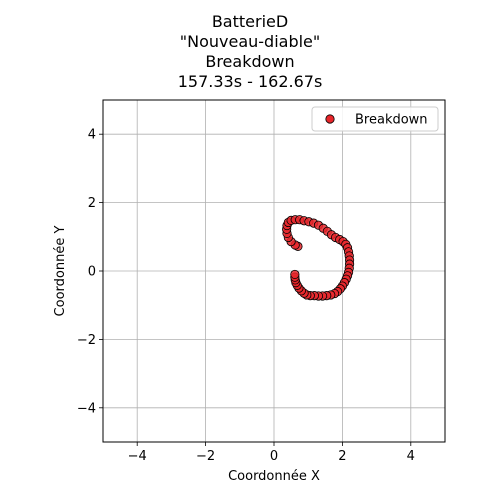  What do you see at coordinates (92, 203) in the screenshot?
I see `y-tick-label: 2` at bounding box center [92, 203].